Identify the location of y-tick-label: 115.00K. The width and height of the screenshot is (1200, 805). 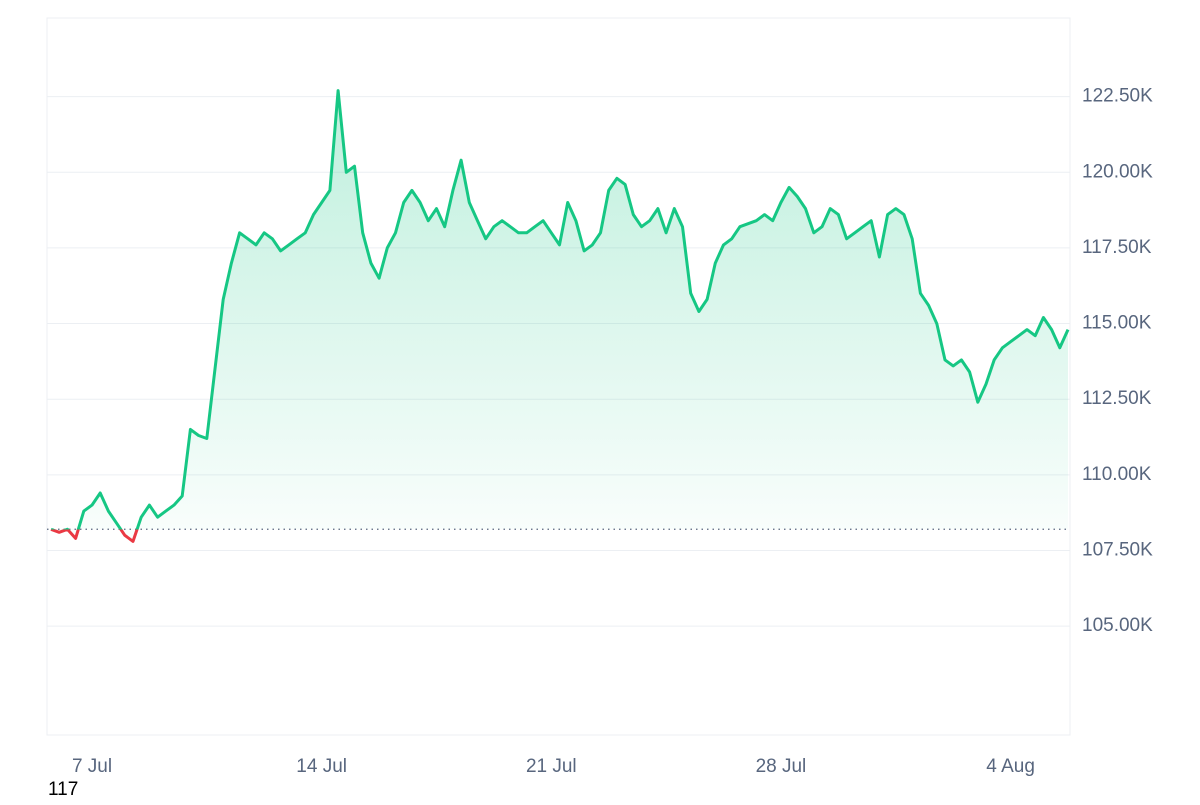
(1117, 323).